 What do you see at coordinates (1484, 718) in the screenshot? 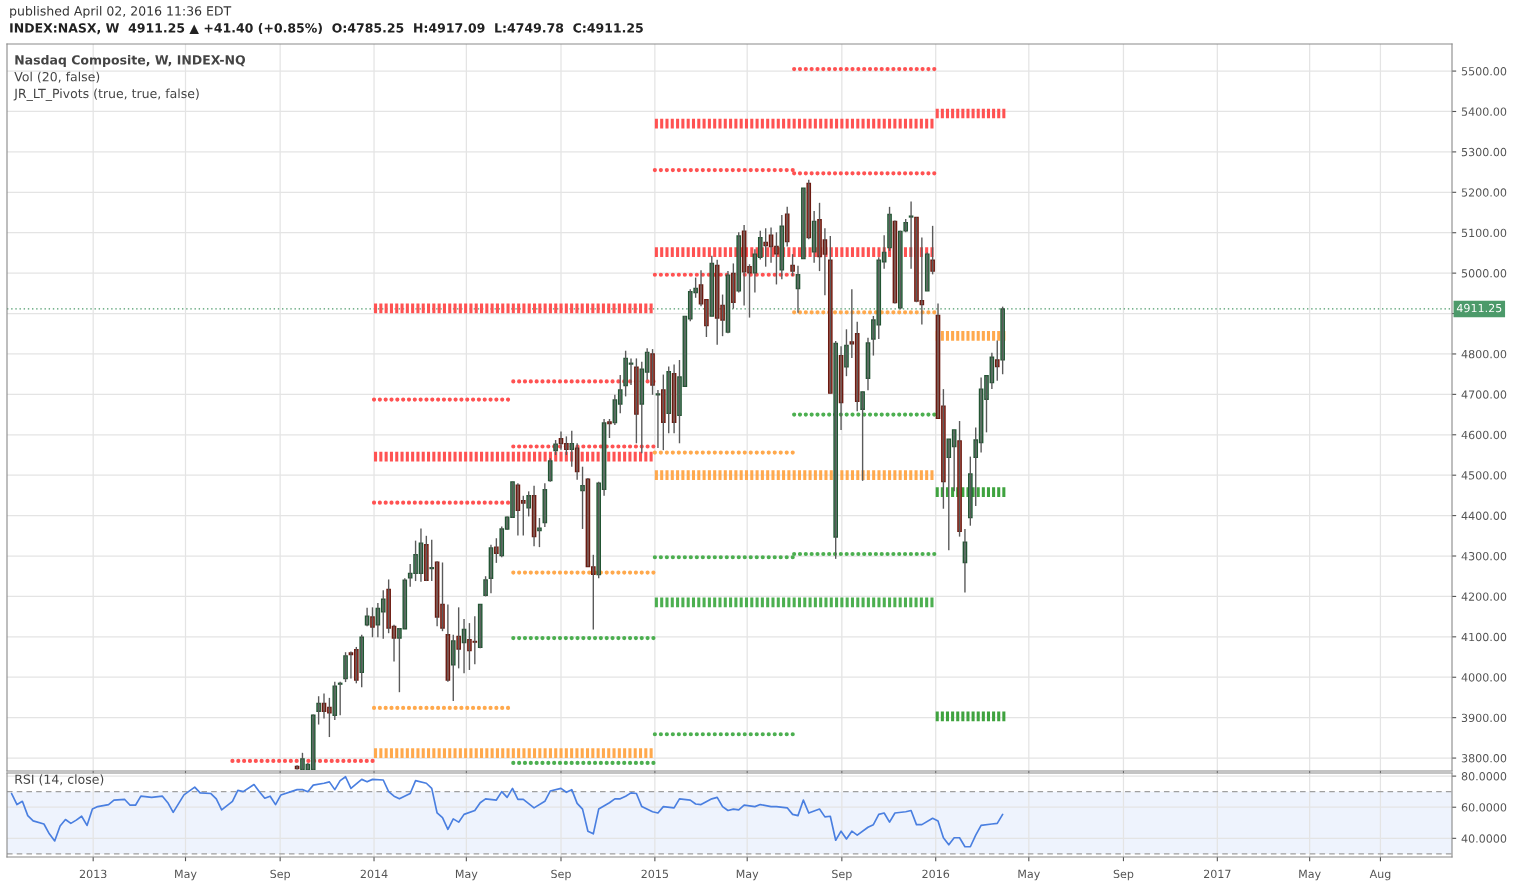
I see `y-tick-label: 3900.00` at bounding box center [1484, 718].